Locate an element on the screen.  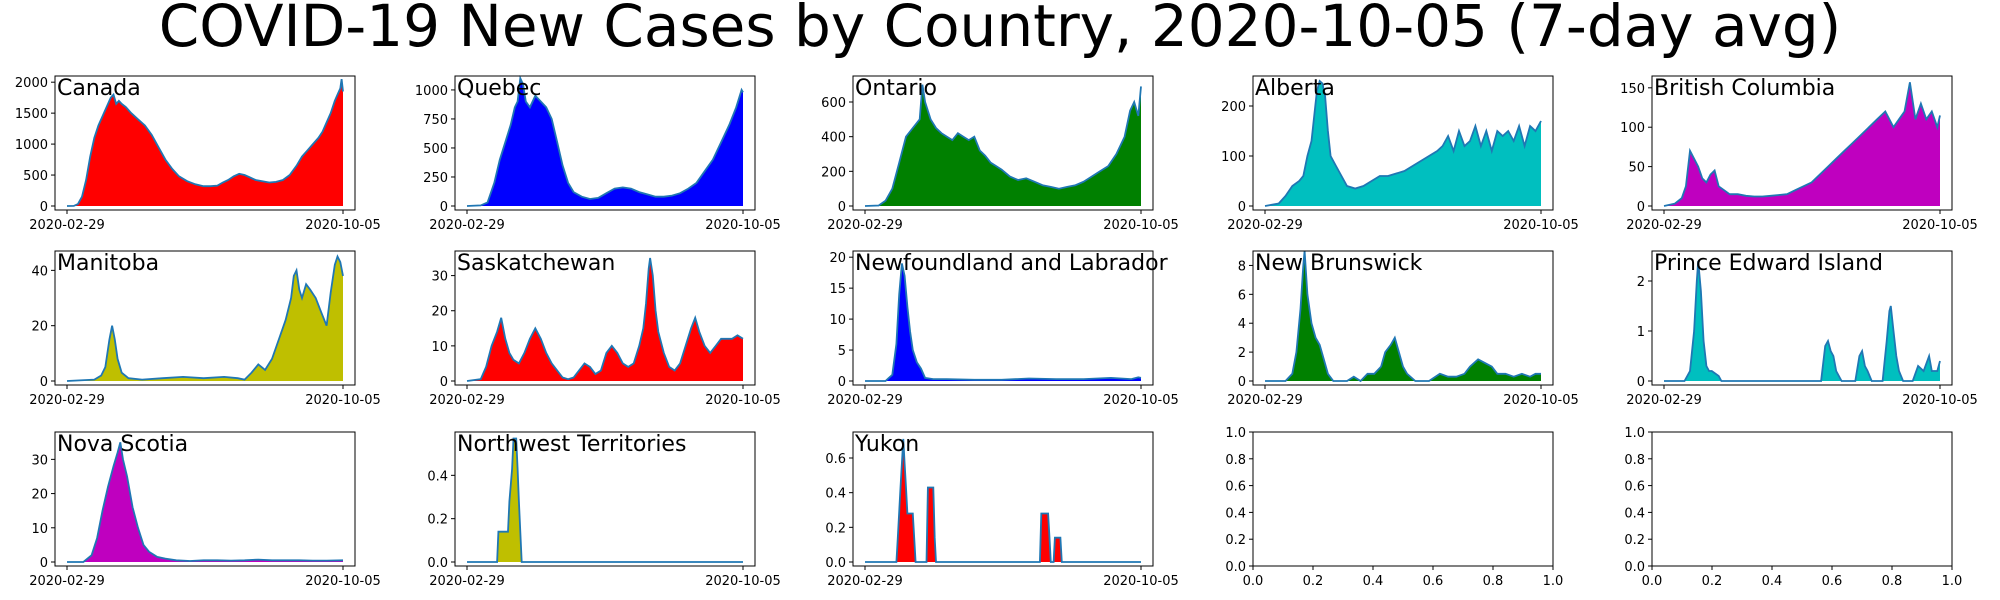
area-line-northwest-territories is located at coordinates (605, 500).